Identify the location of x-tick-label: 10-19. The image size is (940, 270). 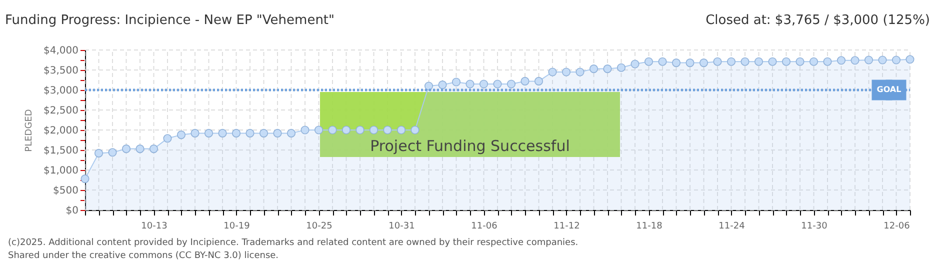
(237, 227).